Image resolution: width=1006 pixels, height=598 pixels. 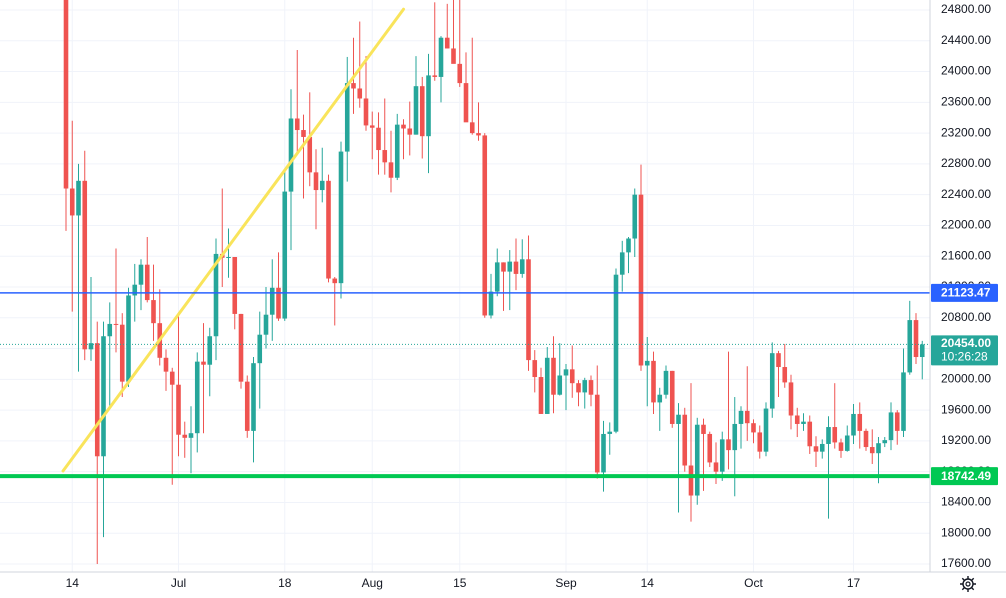 I want to click on y-tick-label: 20000.00, so click(x=966, y=379).